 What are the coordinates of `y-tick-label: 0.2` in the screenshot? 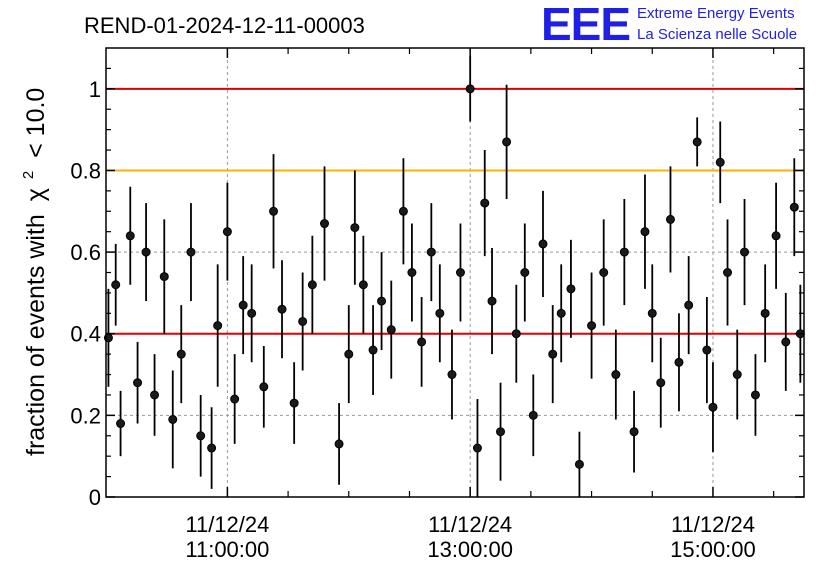 It's located at (85, 415).